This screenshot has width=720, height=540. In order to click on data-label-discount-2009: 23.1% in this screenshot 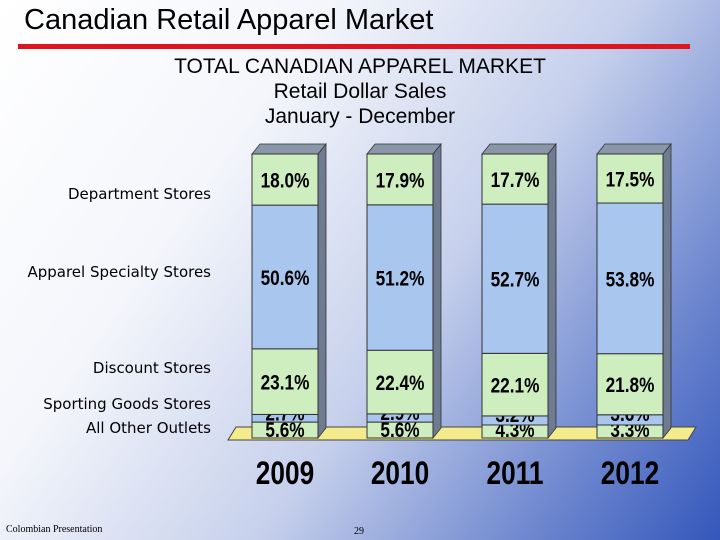, I will do `click(285, 383)`.